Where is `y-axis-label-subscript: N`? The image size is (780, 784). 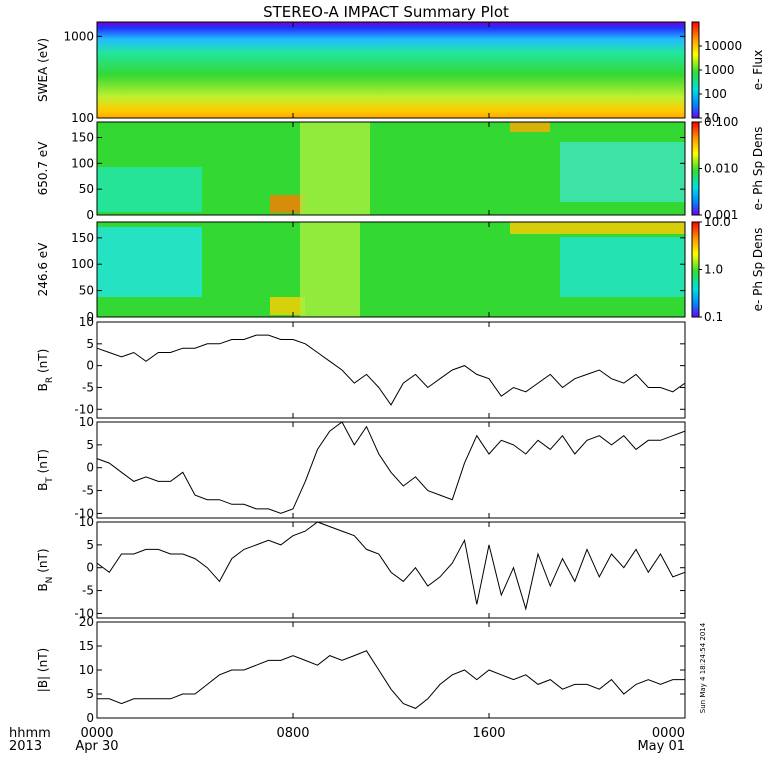 y-axis-label-subscript: N is located at coordinates (50, 580).